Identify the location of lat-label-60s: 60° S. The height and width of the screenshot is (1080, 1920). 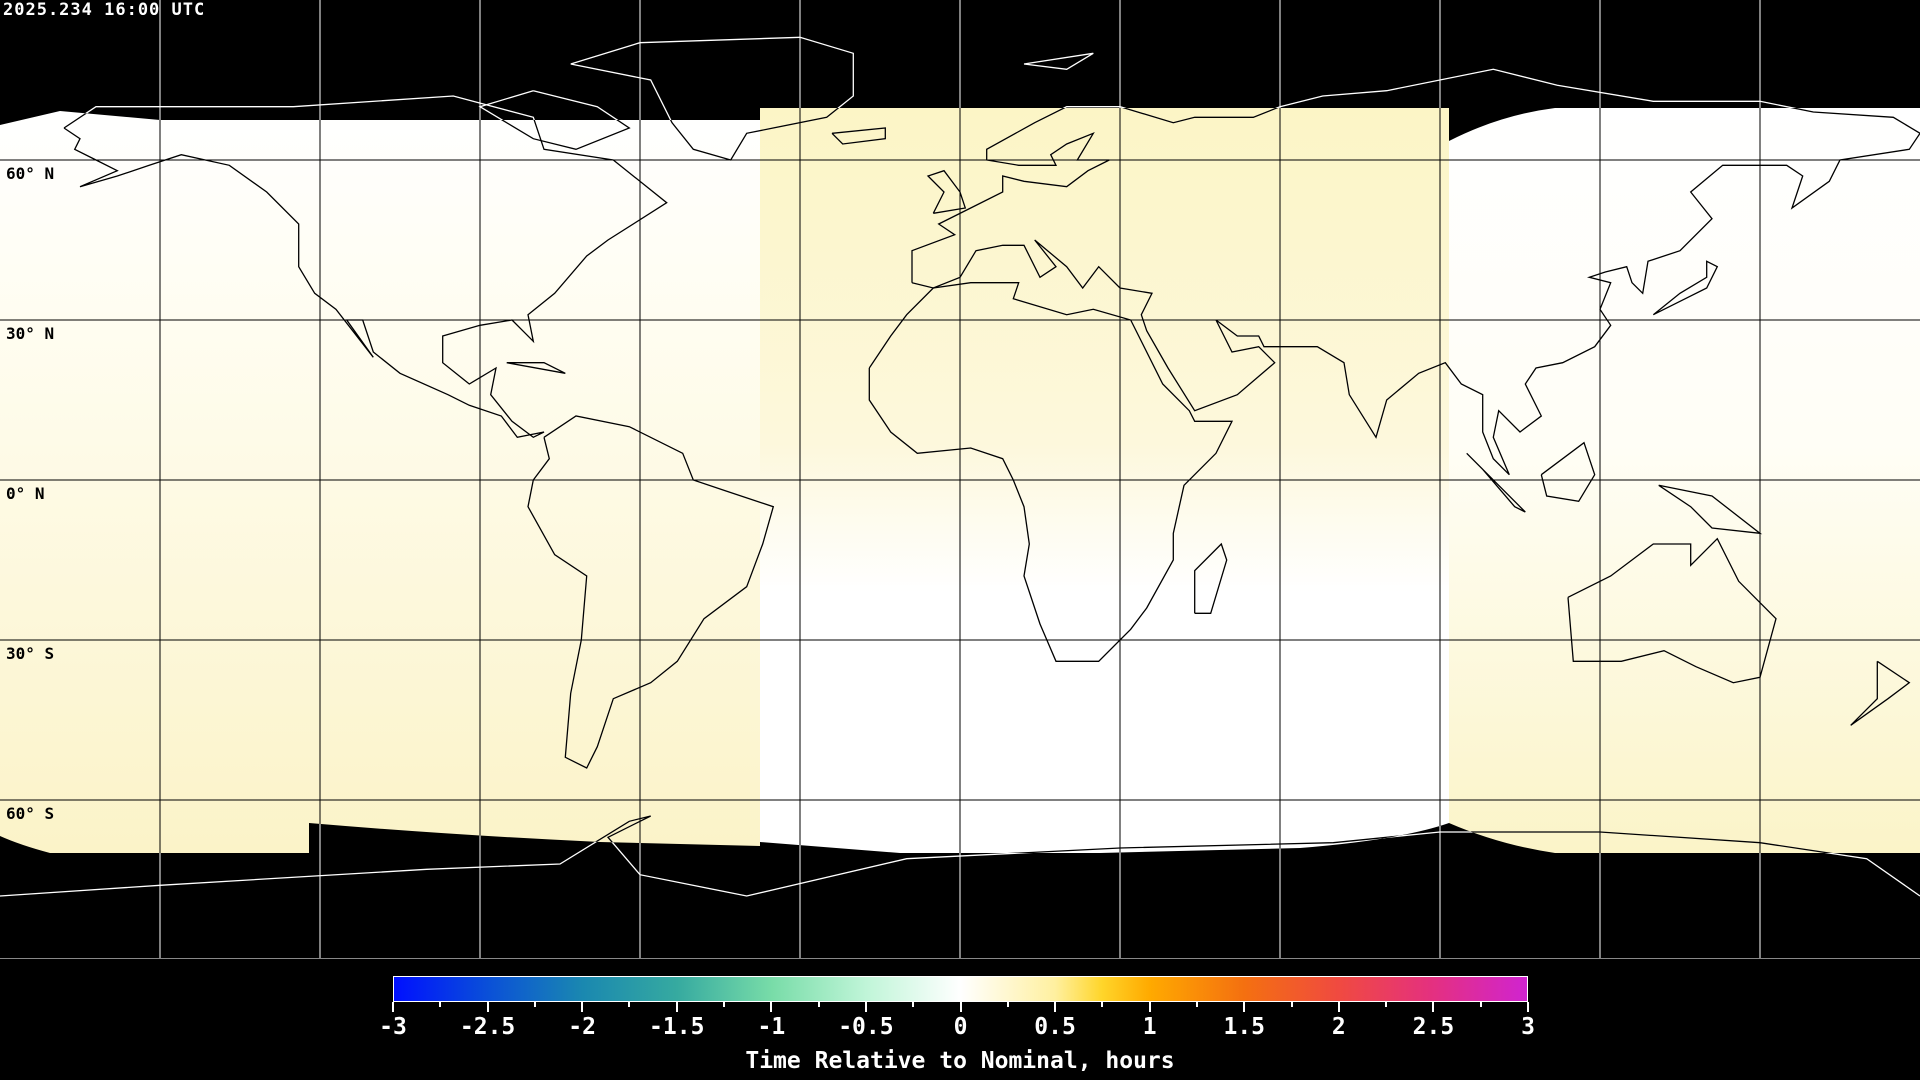
(30, 813).